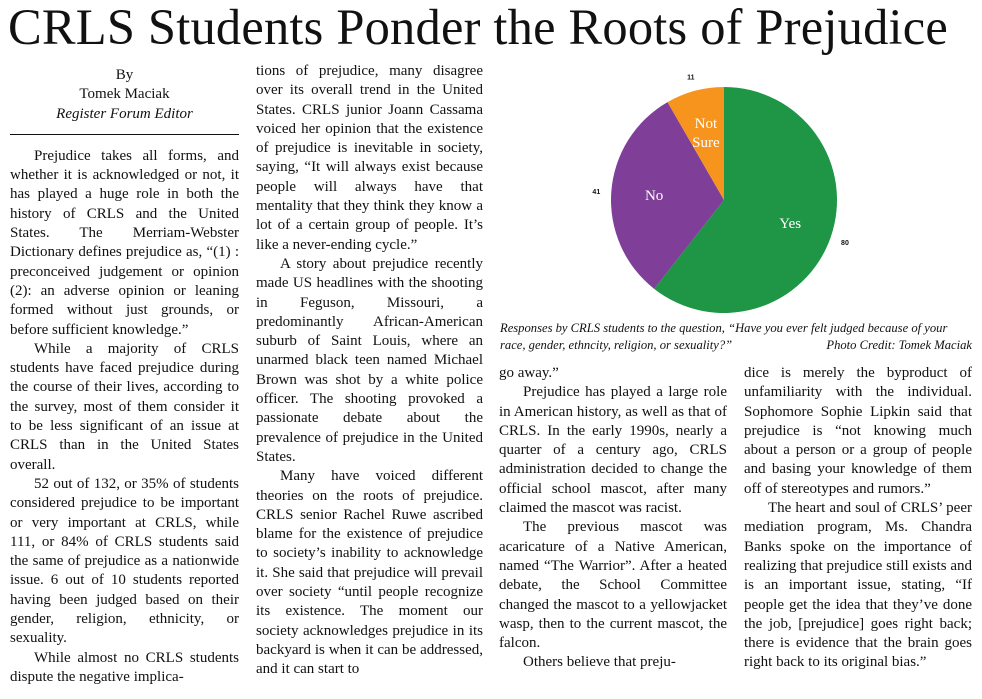 This screenshot has height=699, width=982. I want to click on byline: By Tomek Maciak Register Forum Editor, so click(124, 95).